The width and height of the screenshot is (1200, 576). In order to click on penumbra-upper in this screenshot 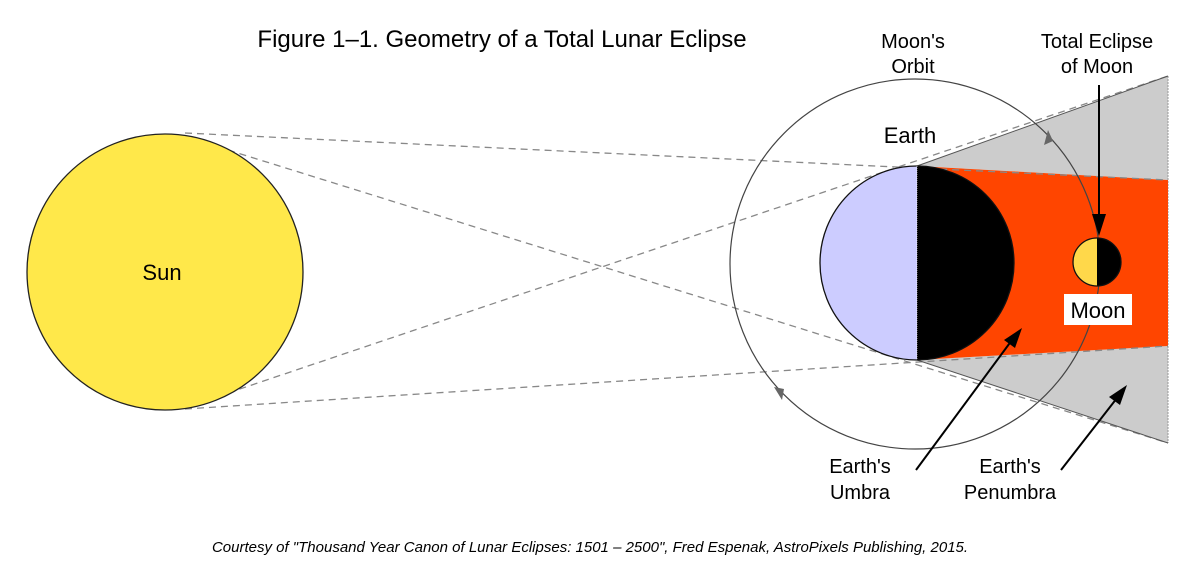, I will do `click(1042, 128)`.